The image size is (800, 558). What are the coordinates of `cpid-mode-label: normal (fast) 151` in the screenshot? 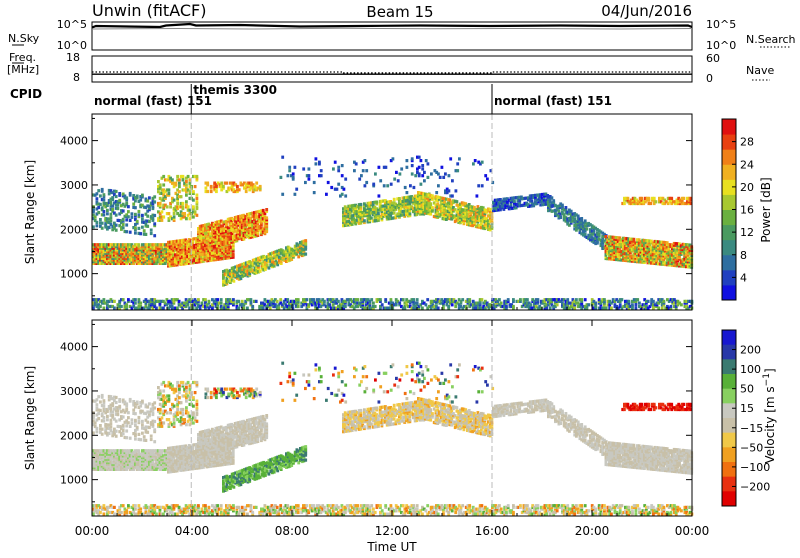 It's located at (553, 101).